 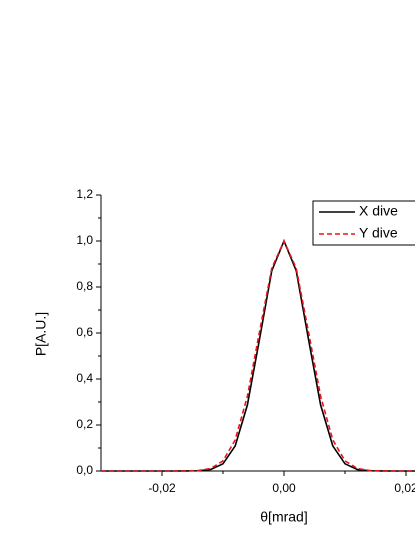 What do you see at coordinates (84, 470) in the screenshot?
I see `y-tick-label: 0,0` at bounding box center [84, 470].